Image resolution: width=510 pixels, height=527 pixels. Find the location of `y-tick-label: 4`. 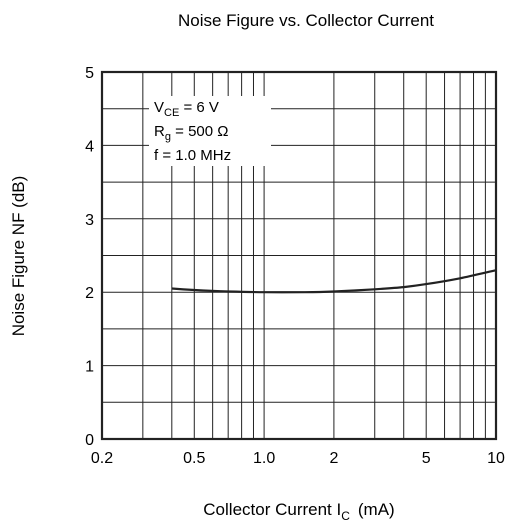

y-tick-label: 4 is located at coordinates (89, 146).